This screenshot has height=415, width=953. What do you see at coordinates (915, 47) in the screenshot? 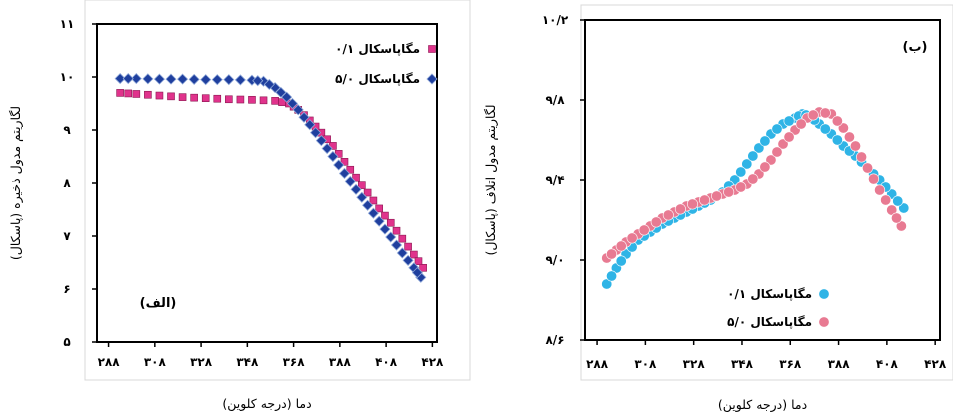
I see `panel-label: (ب)` at bounding box center [915, 47].